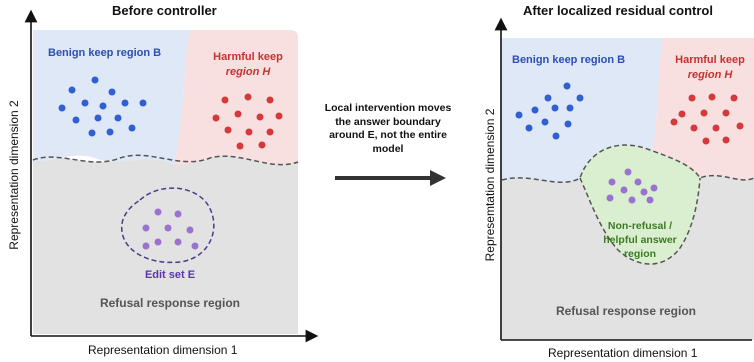 This screenshot has width=754, height=362. I want to click on edit-set-points, so click(170, 229).